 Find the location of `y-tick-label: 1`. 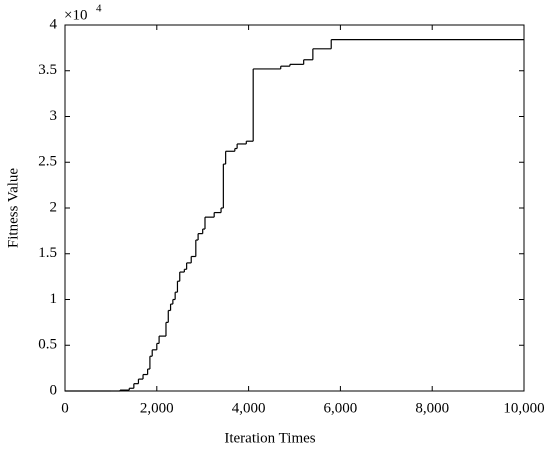

y-tick-label: 1 is located at coordinates (54, 299).